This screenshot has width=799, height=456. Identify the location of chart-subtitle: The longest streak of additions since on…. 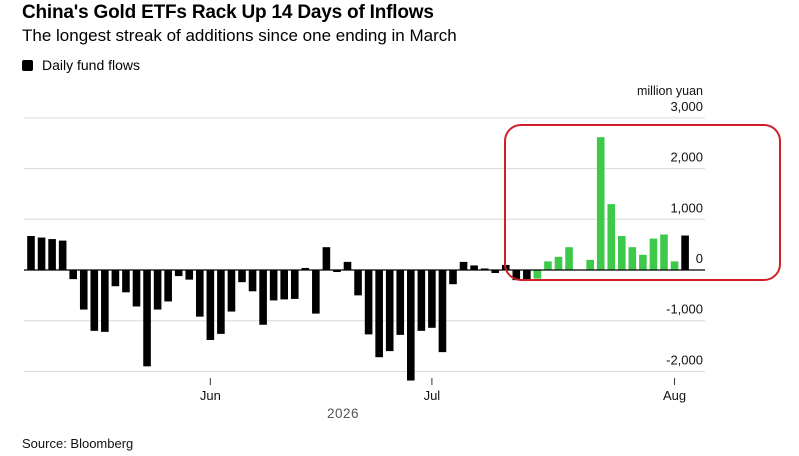
(239, 35).